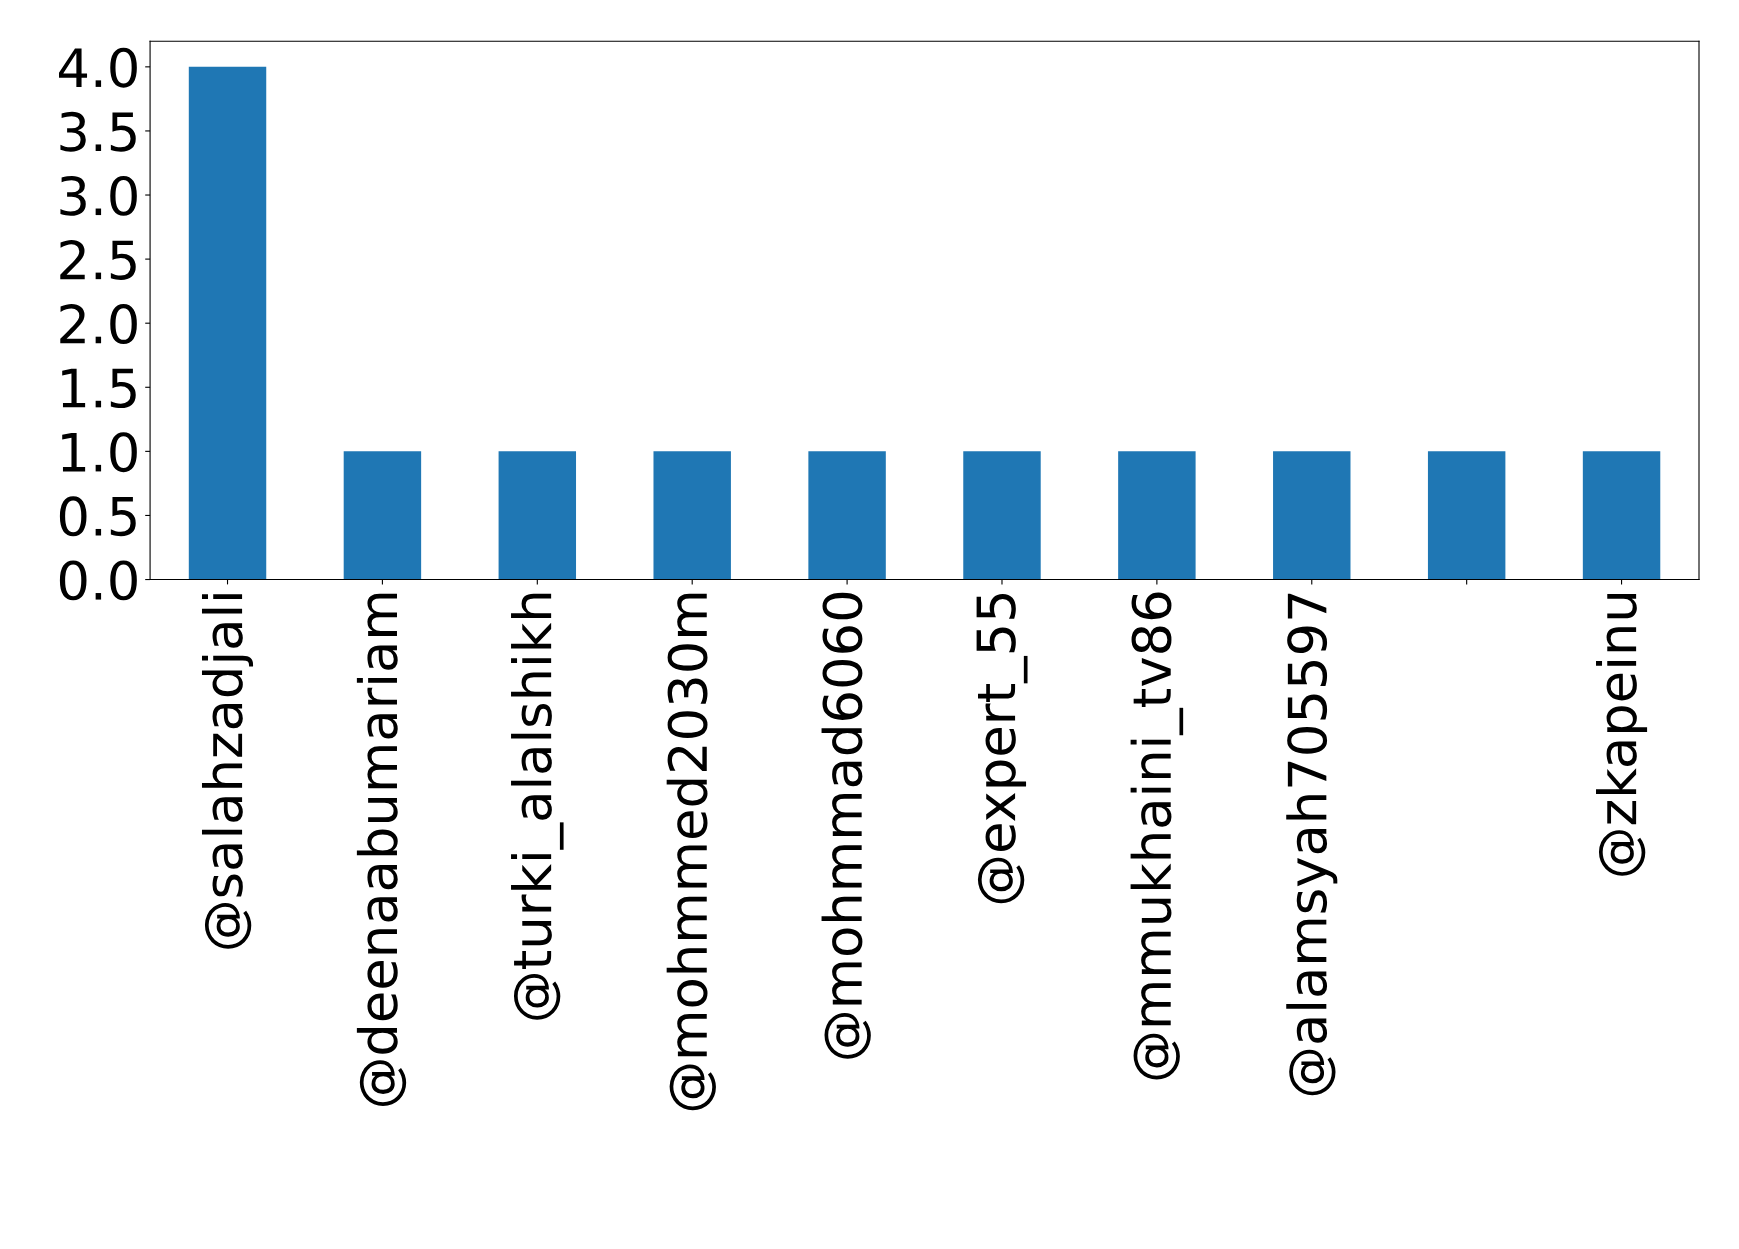 This screenshot has height=1249, width=1739. What do you see at coordinates (99, 452) in the screenshot?
I see `y-tick-label: 1.0` at bounding box center [99, 452].